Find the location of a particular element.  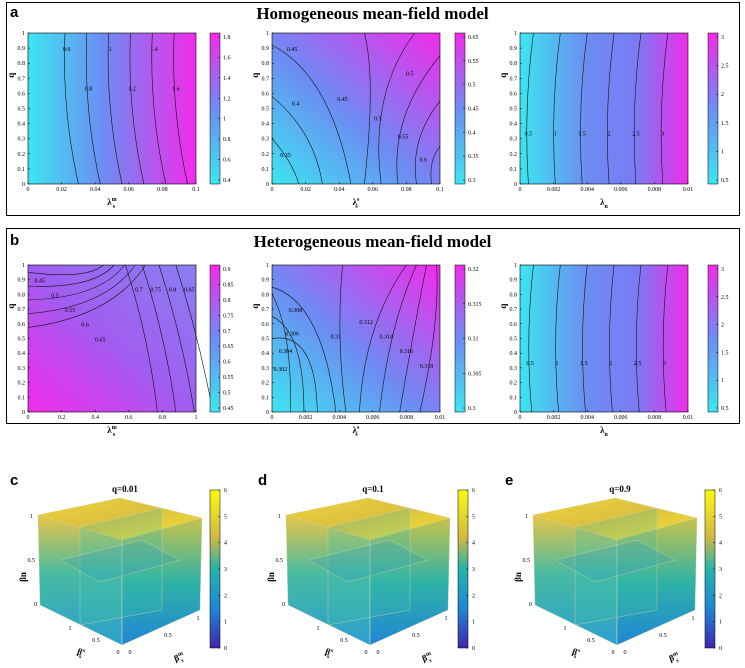

plot-area is located at coordinates (356, 108).